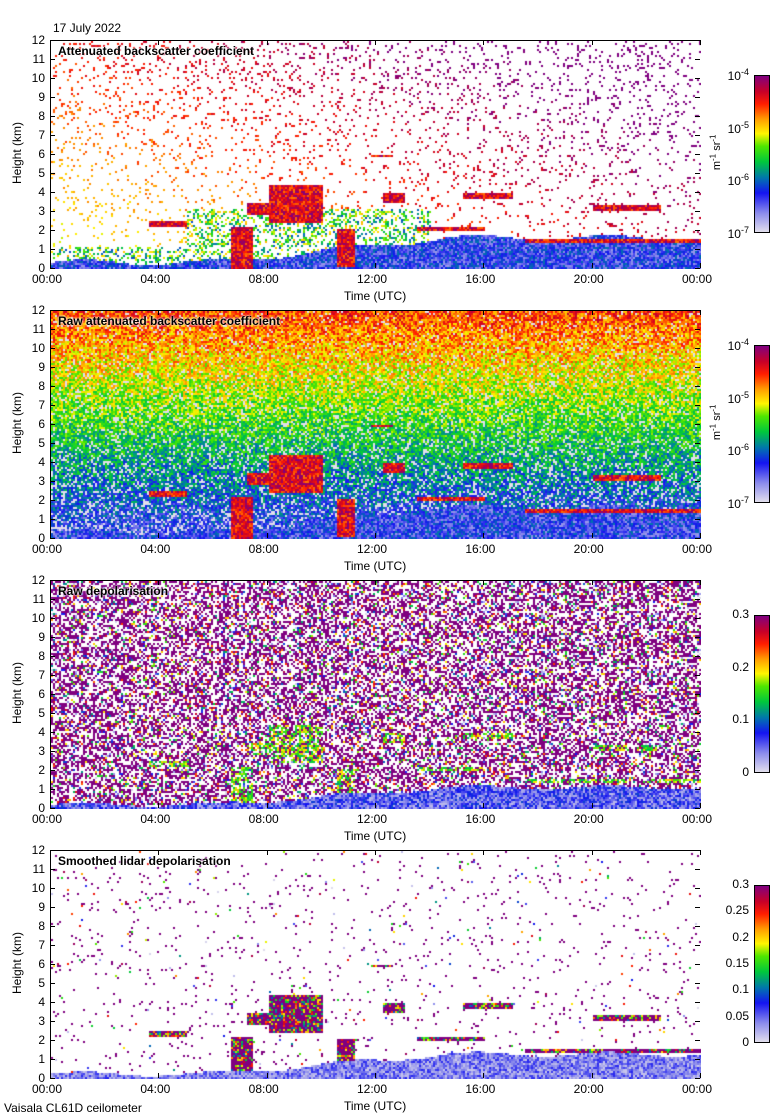  Describe the element at coordinates (41, 751) in the screenshot. I see `y-tick-label: 3` at that location.